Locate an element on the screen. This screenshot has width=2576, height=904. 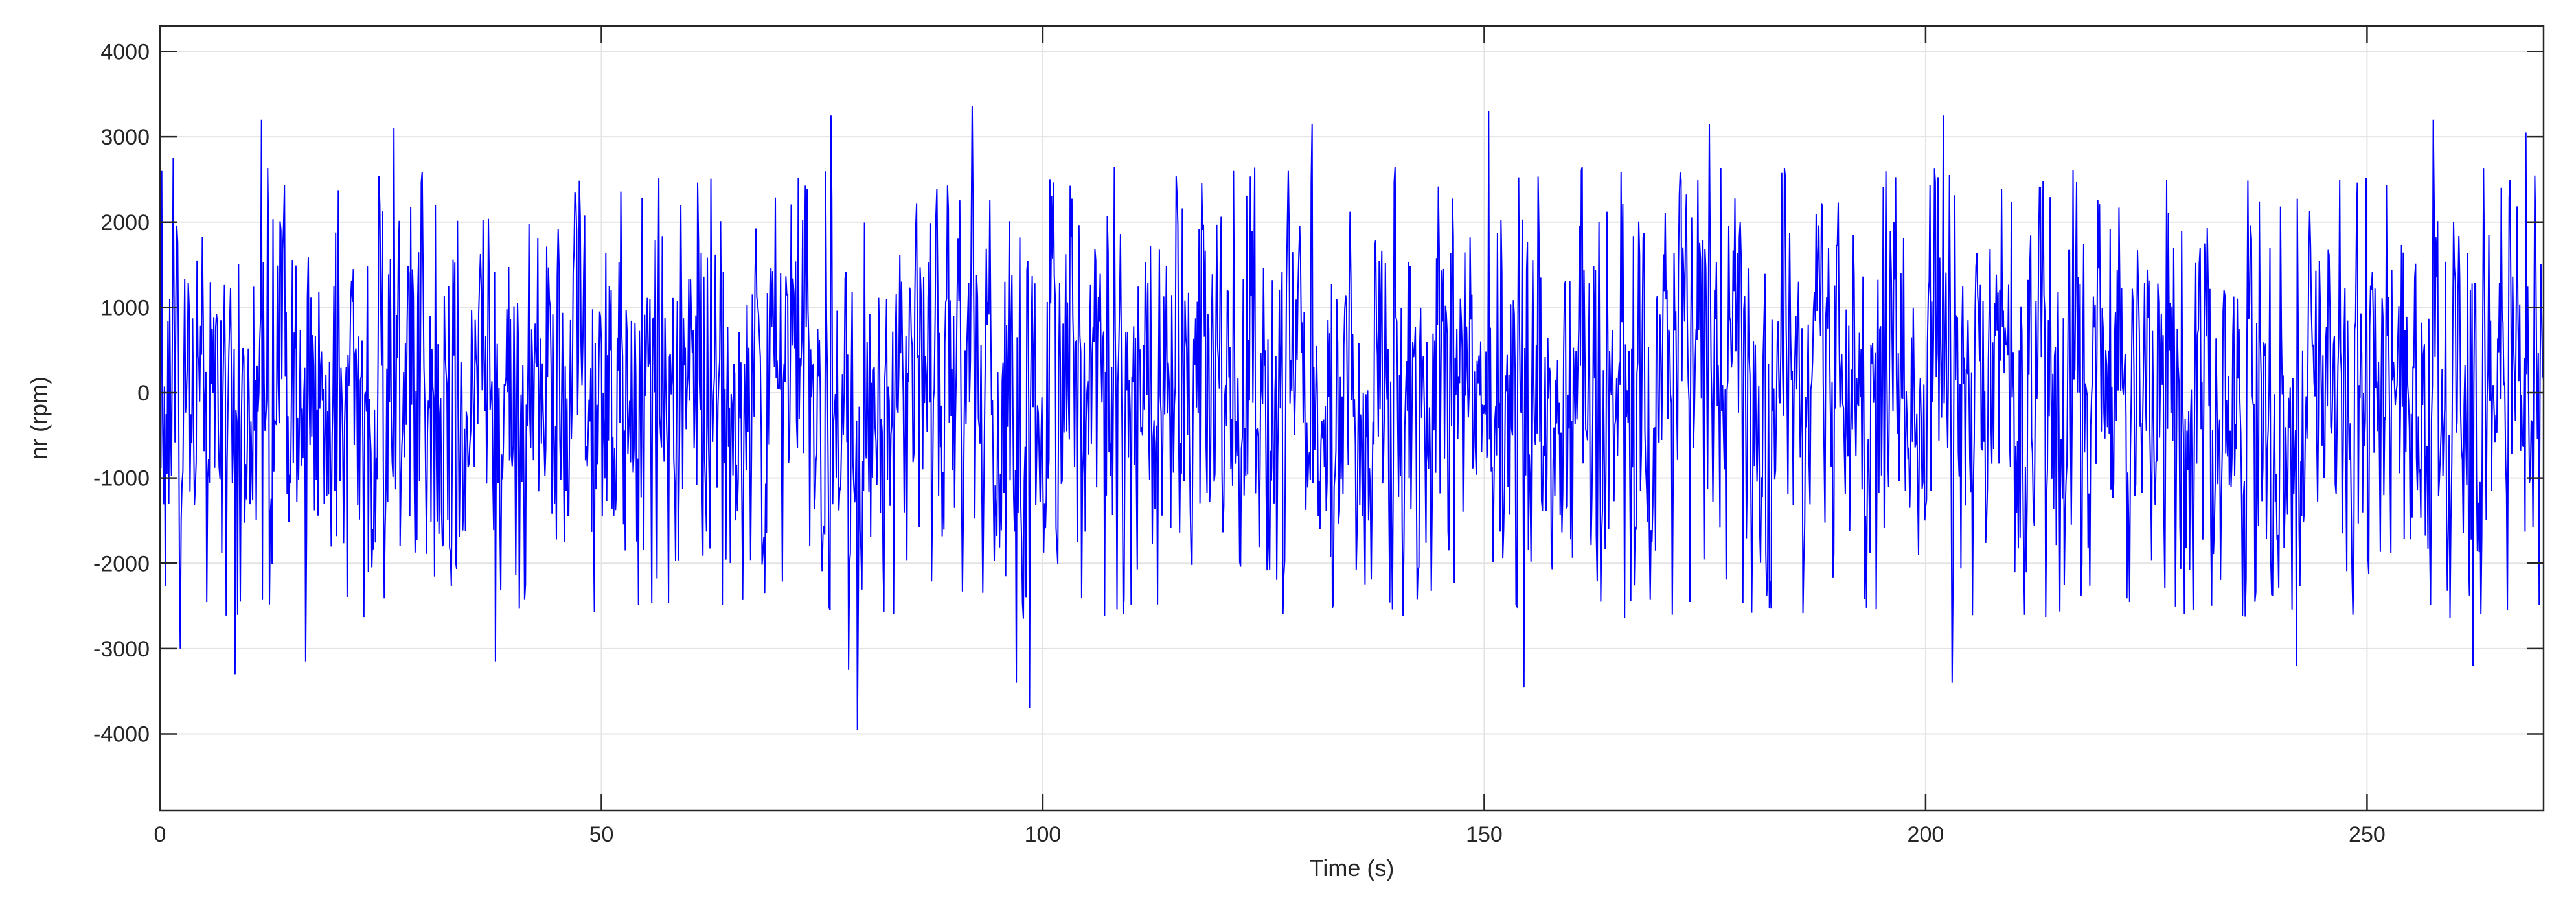
x-tick-label-3: 150 is located at coordinates (1485, 834).